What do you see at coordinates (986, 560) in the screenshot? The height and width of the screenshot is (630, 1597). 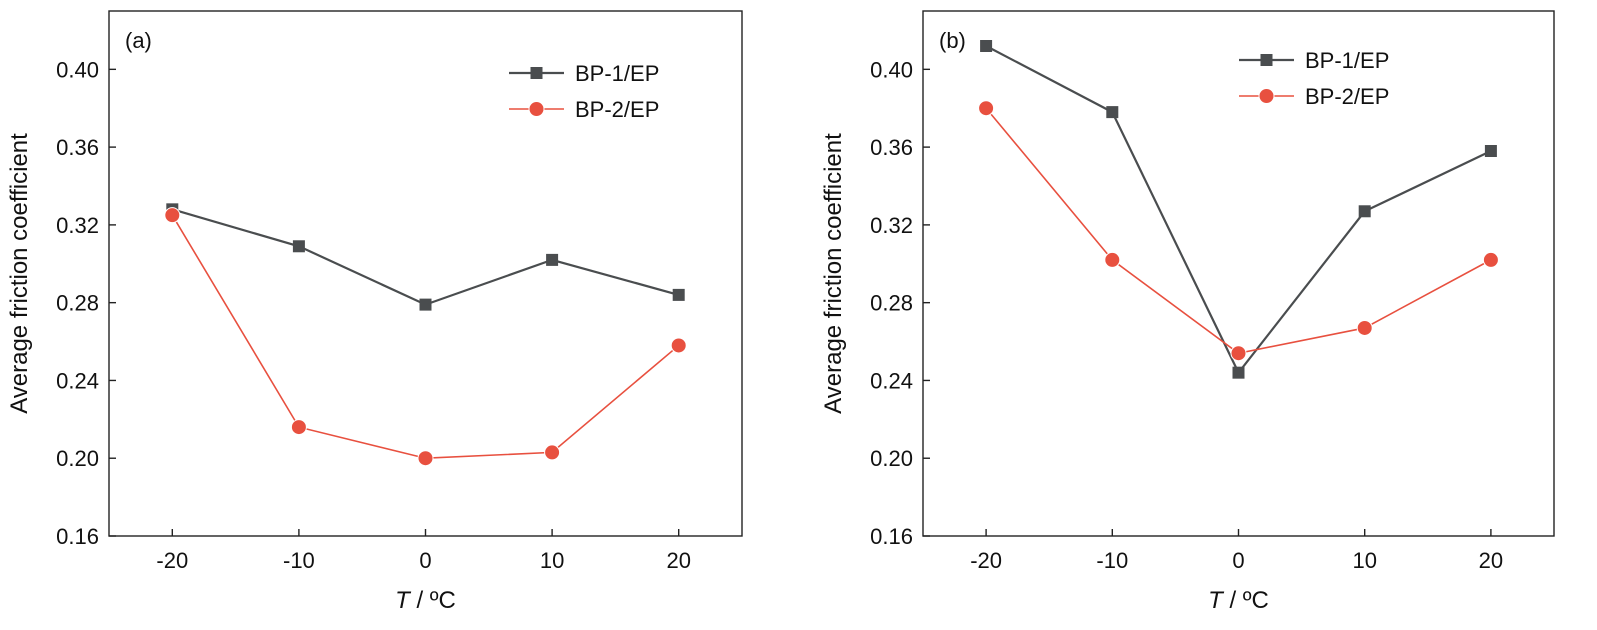 I see `panel-b-x-tick-label: -20` at bounding box center [986, 560].